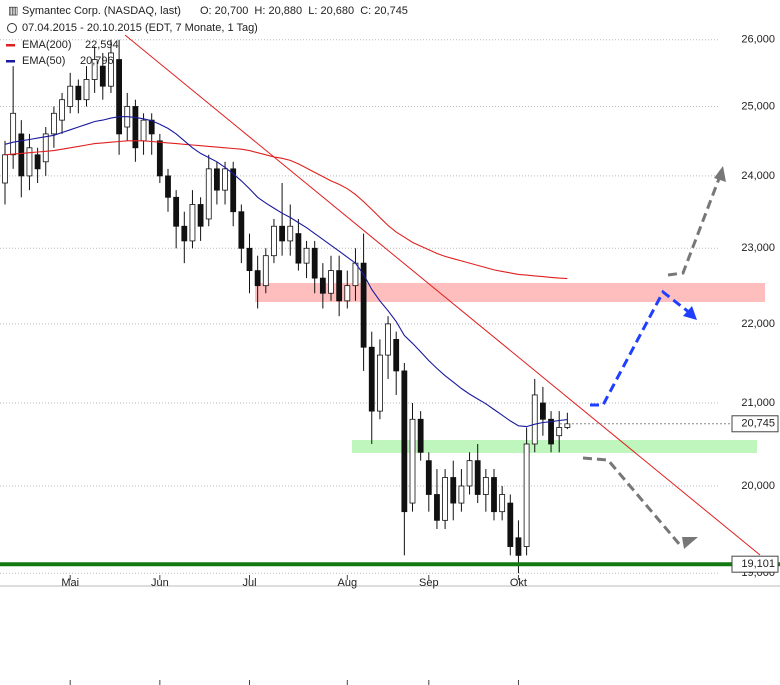  What do you see at coordinates (554, 446) in the screenshot?
I see `support-zone` at bounding box center [554, 446].